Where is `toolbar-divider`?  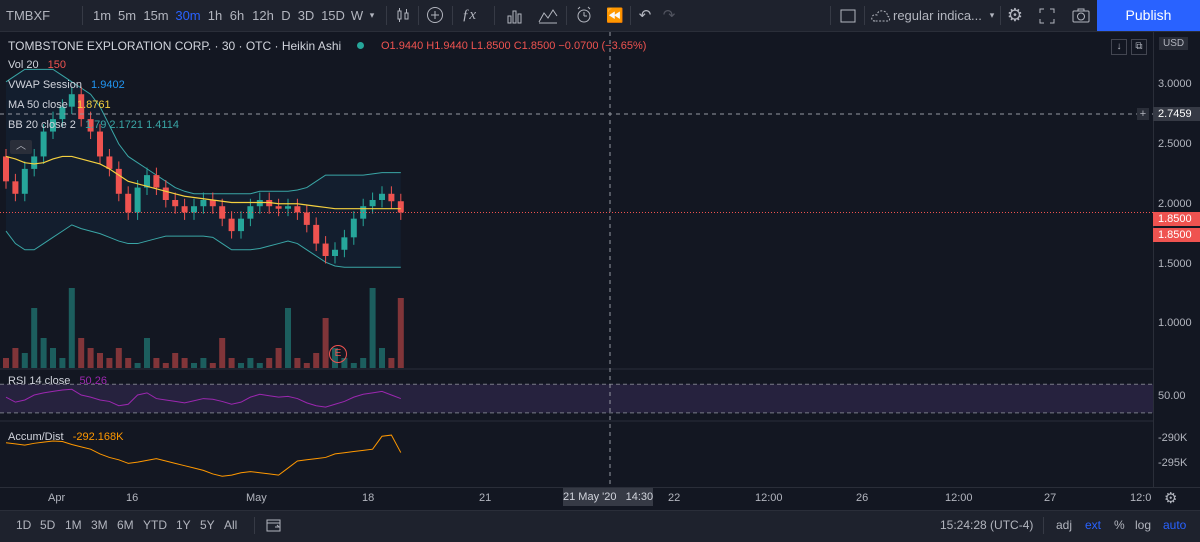 toolbar-divider is located at coordinates (630, 15).